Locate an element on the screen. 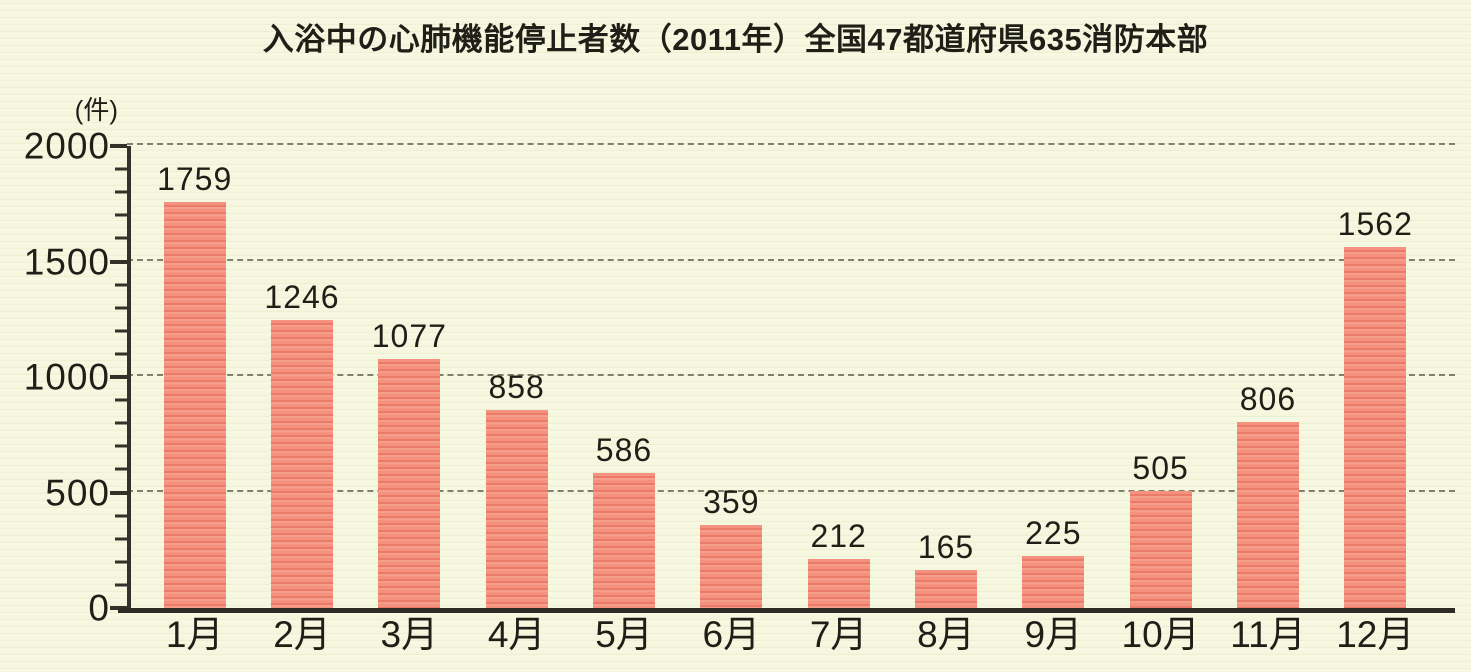 This screenshot has height=672, width=1471. bar-slot-11月: 806 is located at coordinates (1267, 377).